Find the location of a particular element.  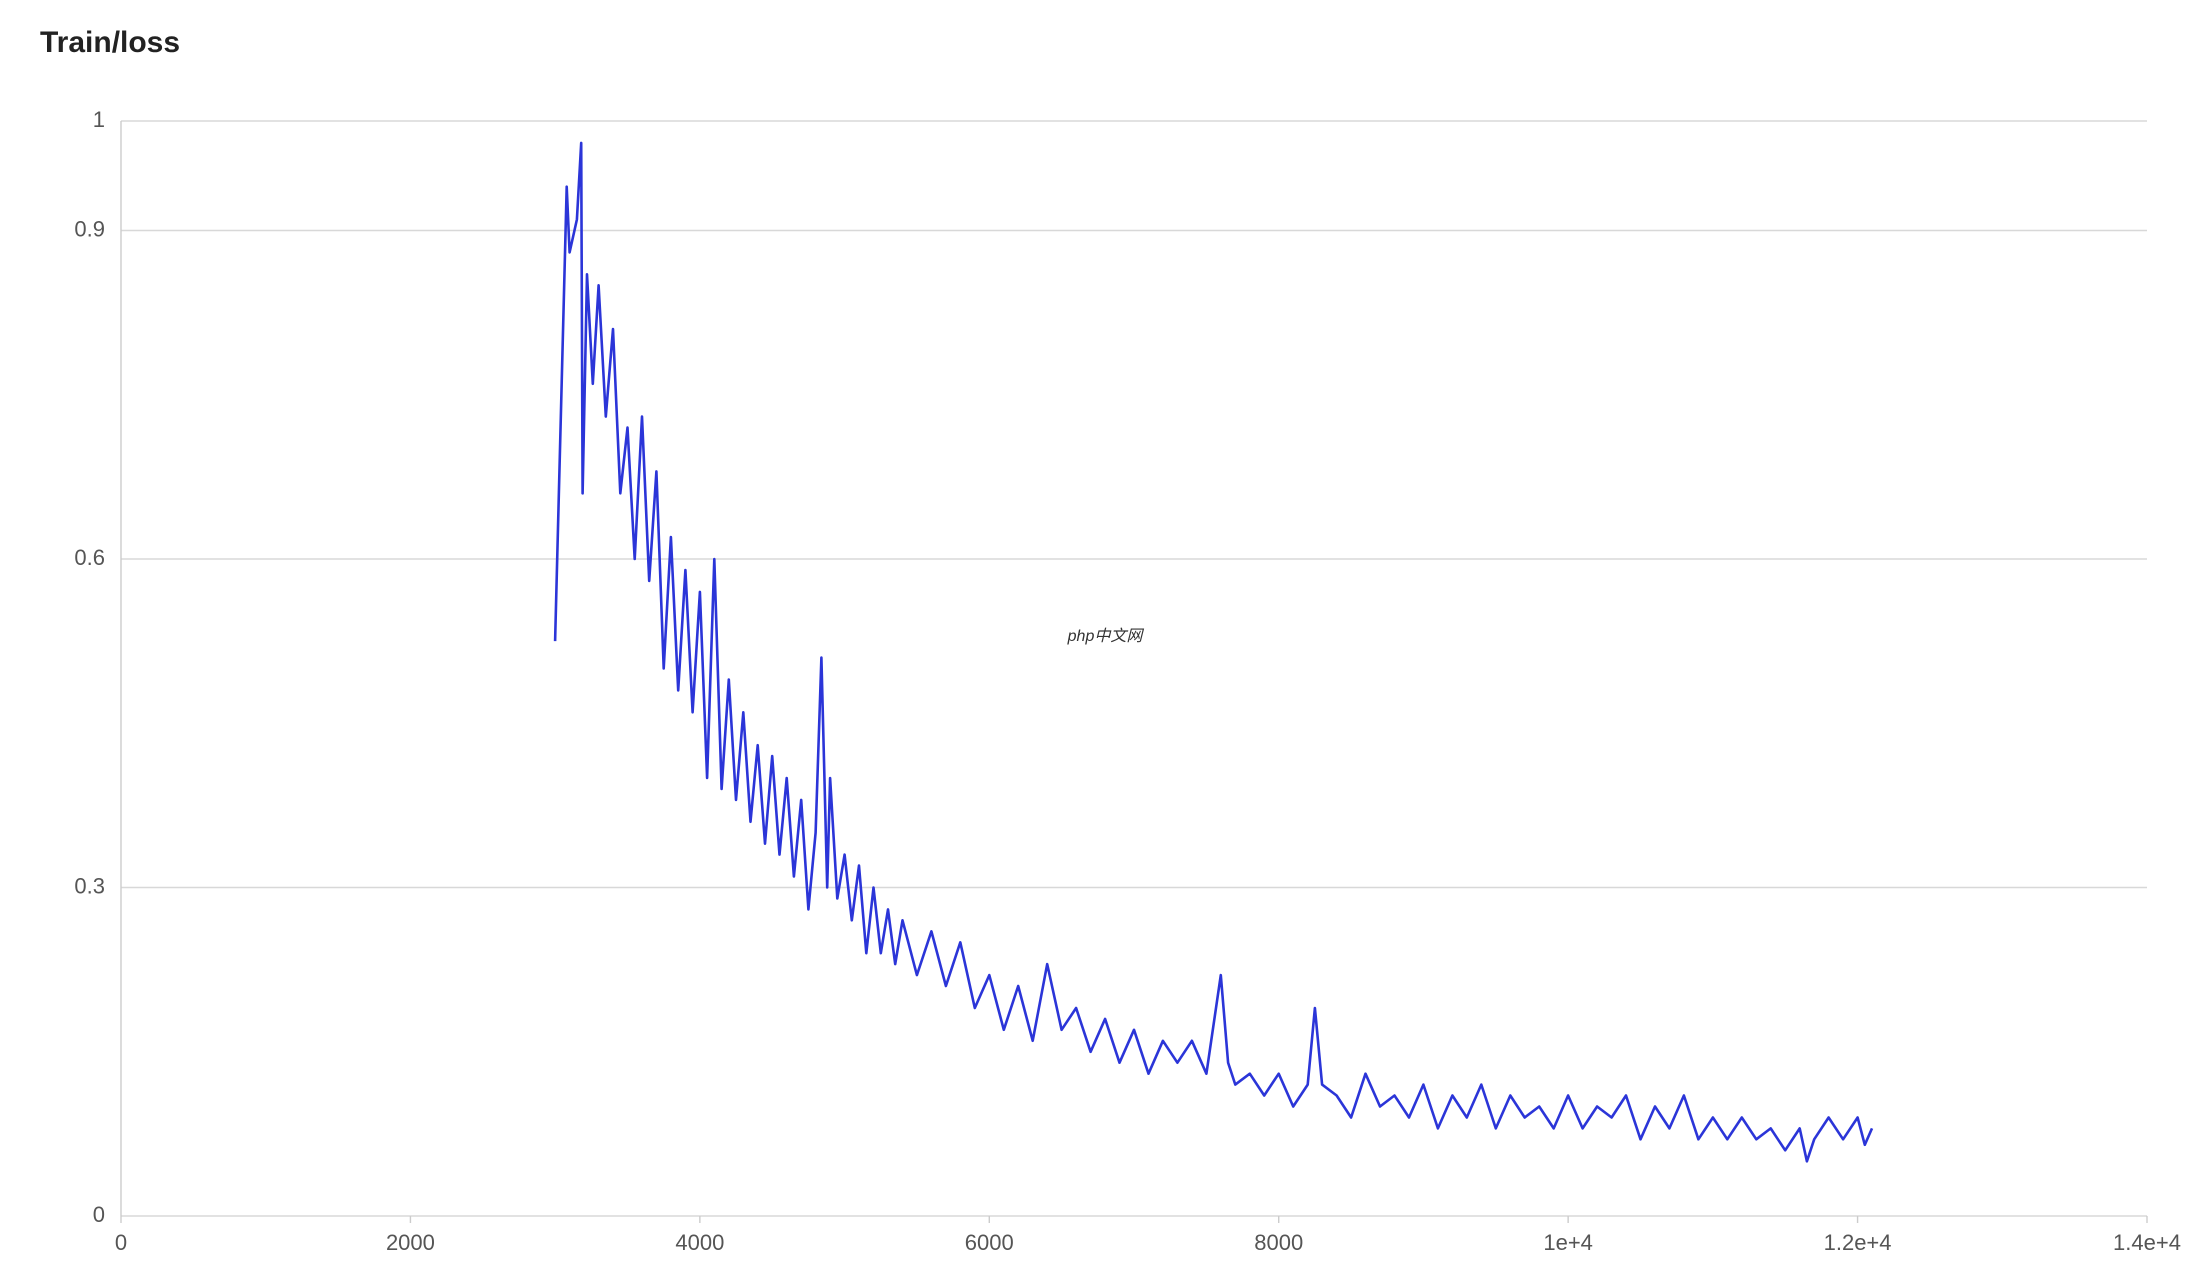

x-tick-label: 2000 is located at coordinates (410, 1242).